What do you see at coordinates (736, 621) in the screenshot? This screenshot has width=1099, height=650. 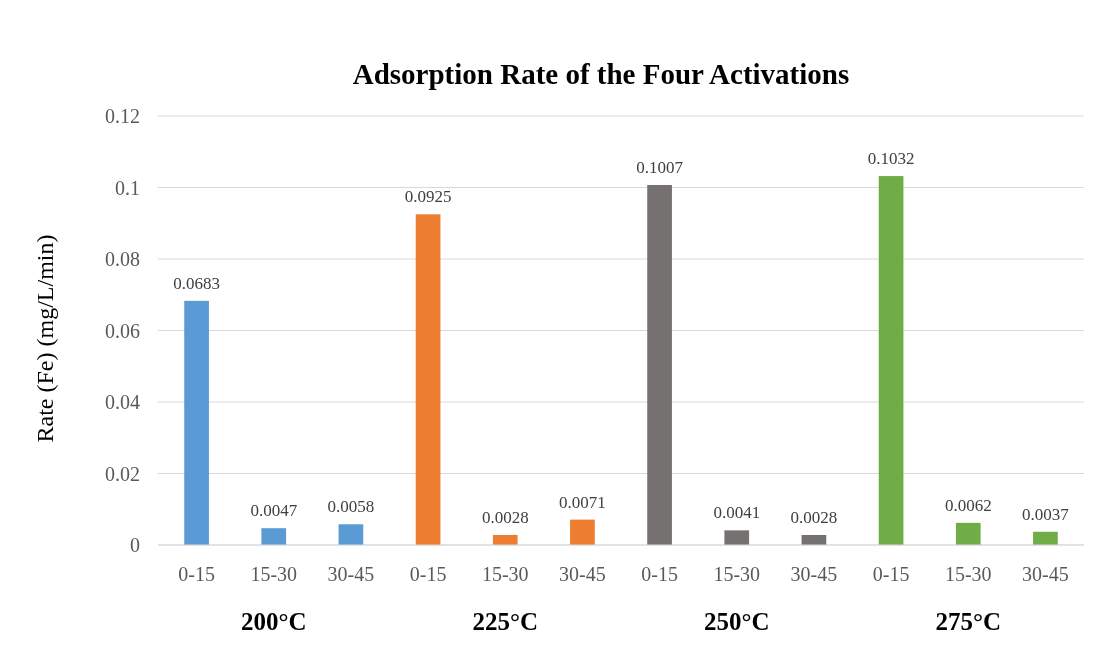 I see `text: 250°C` at bounding box center [736, 621].